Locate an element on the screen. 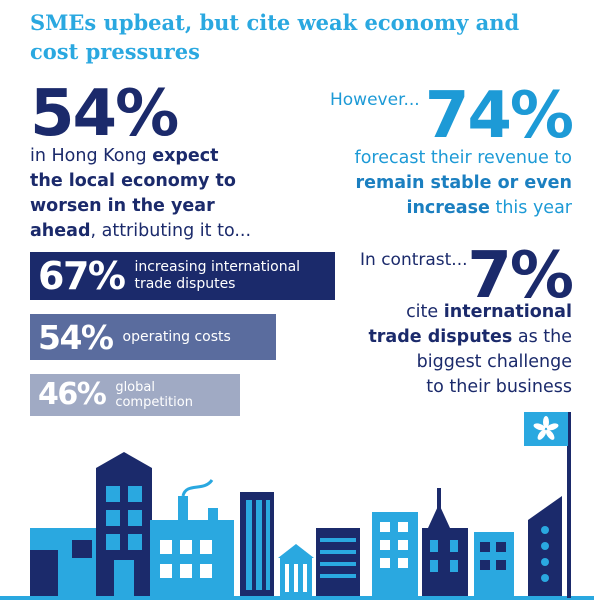 The image size is (594, 600). bar-label: global competition is located at coordinates (154, 395).